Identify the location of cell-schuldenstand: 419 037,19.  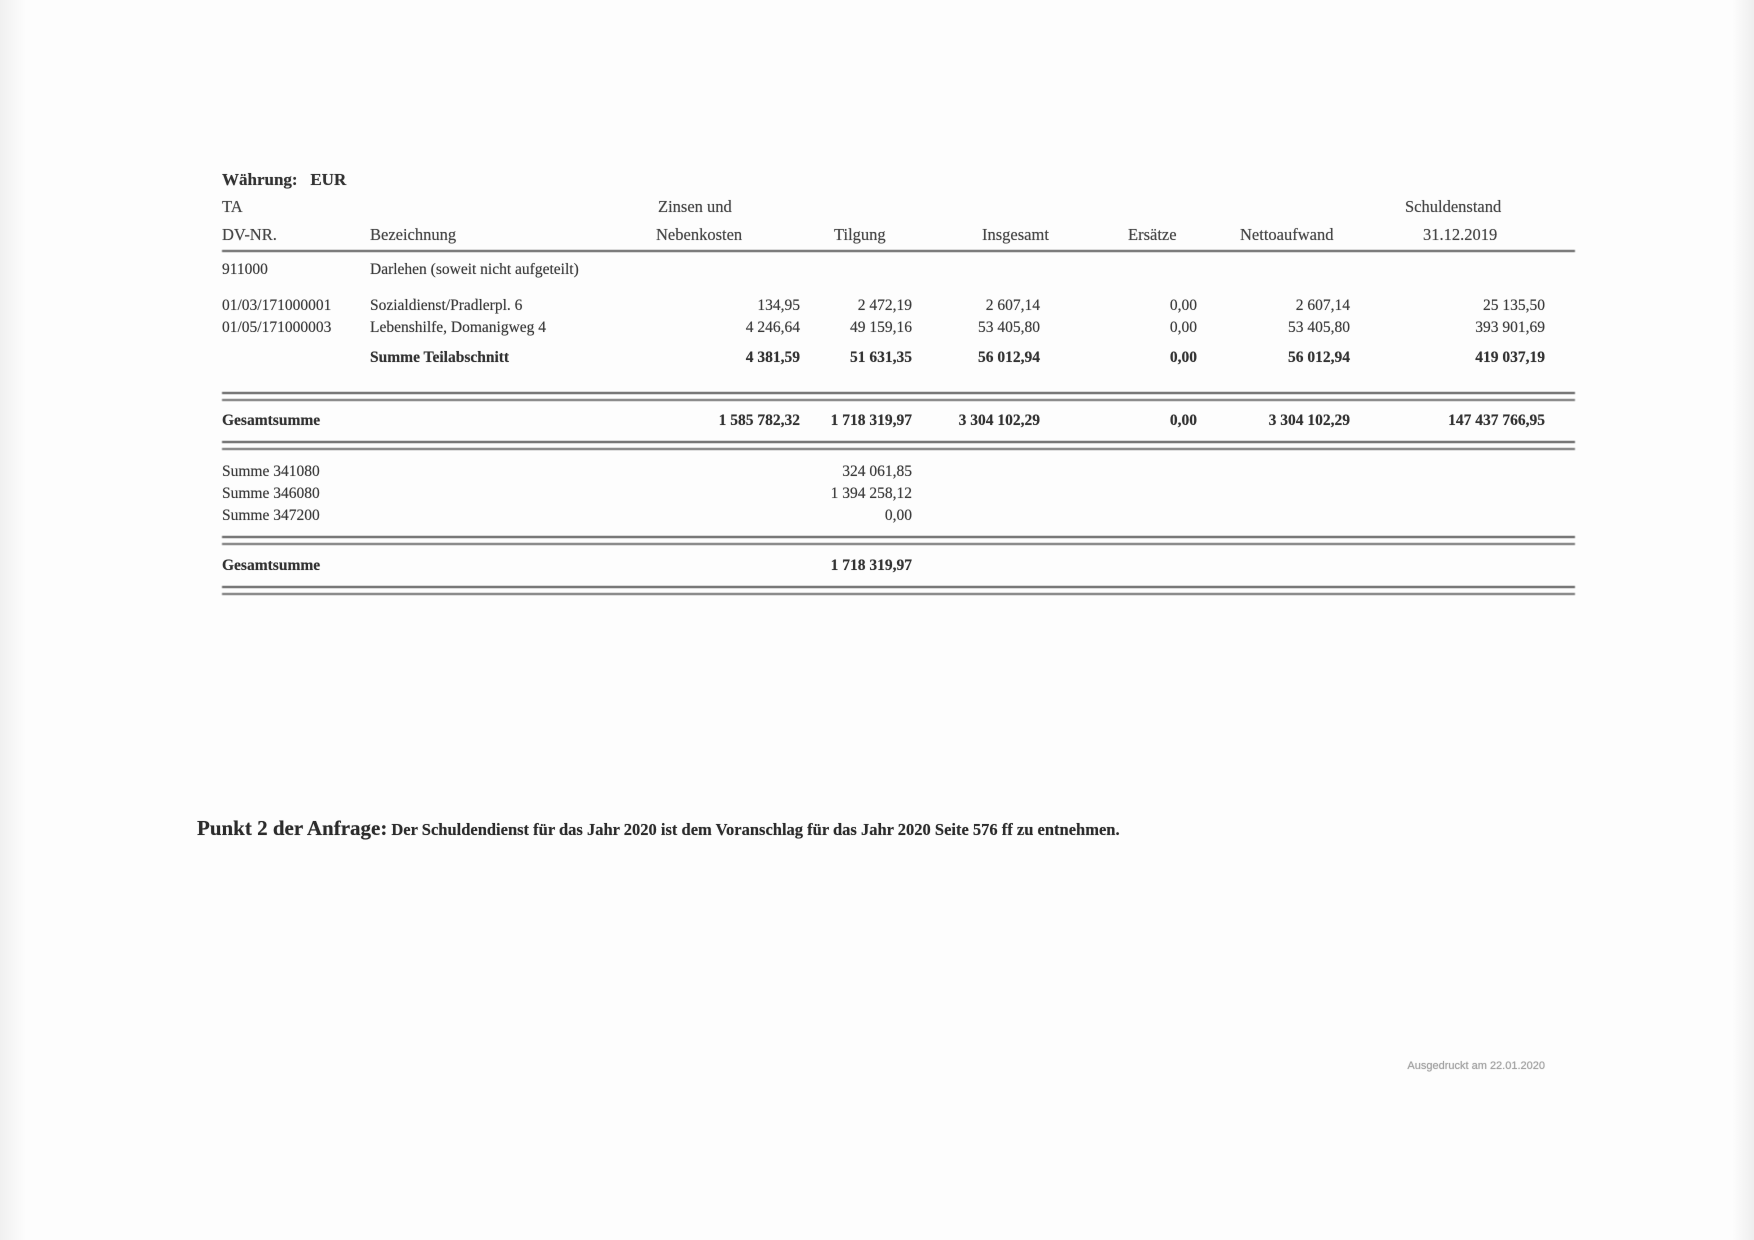
(1510, 357).